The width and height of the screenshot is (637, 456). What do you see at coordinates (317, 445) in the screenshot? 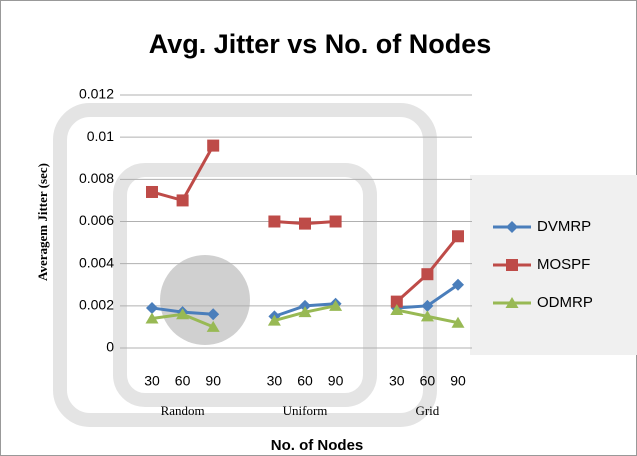
I see `x-axis-label: No. of Nodes` at bounding box center [317, 445].